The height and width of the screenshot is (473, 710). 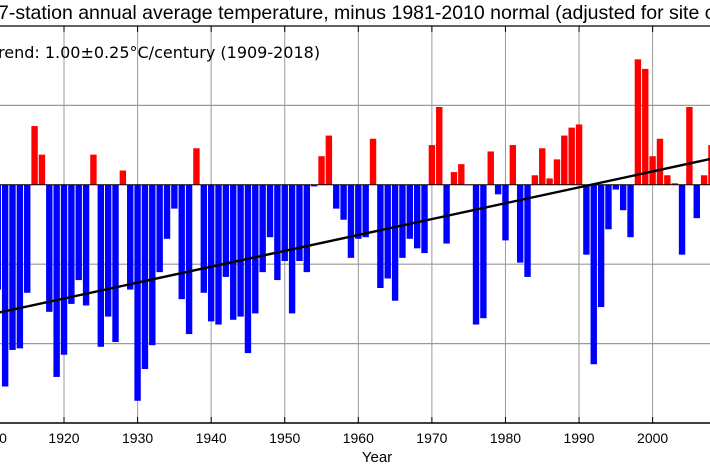 What do you see at coordinates (336, 196) in the screenshot?
I see `bar-1957` at bounding box center [336, 196].